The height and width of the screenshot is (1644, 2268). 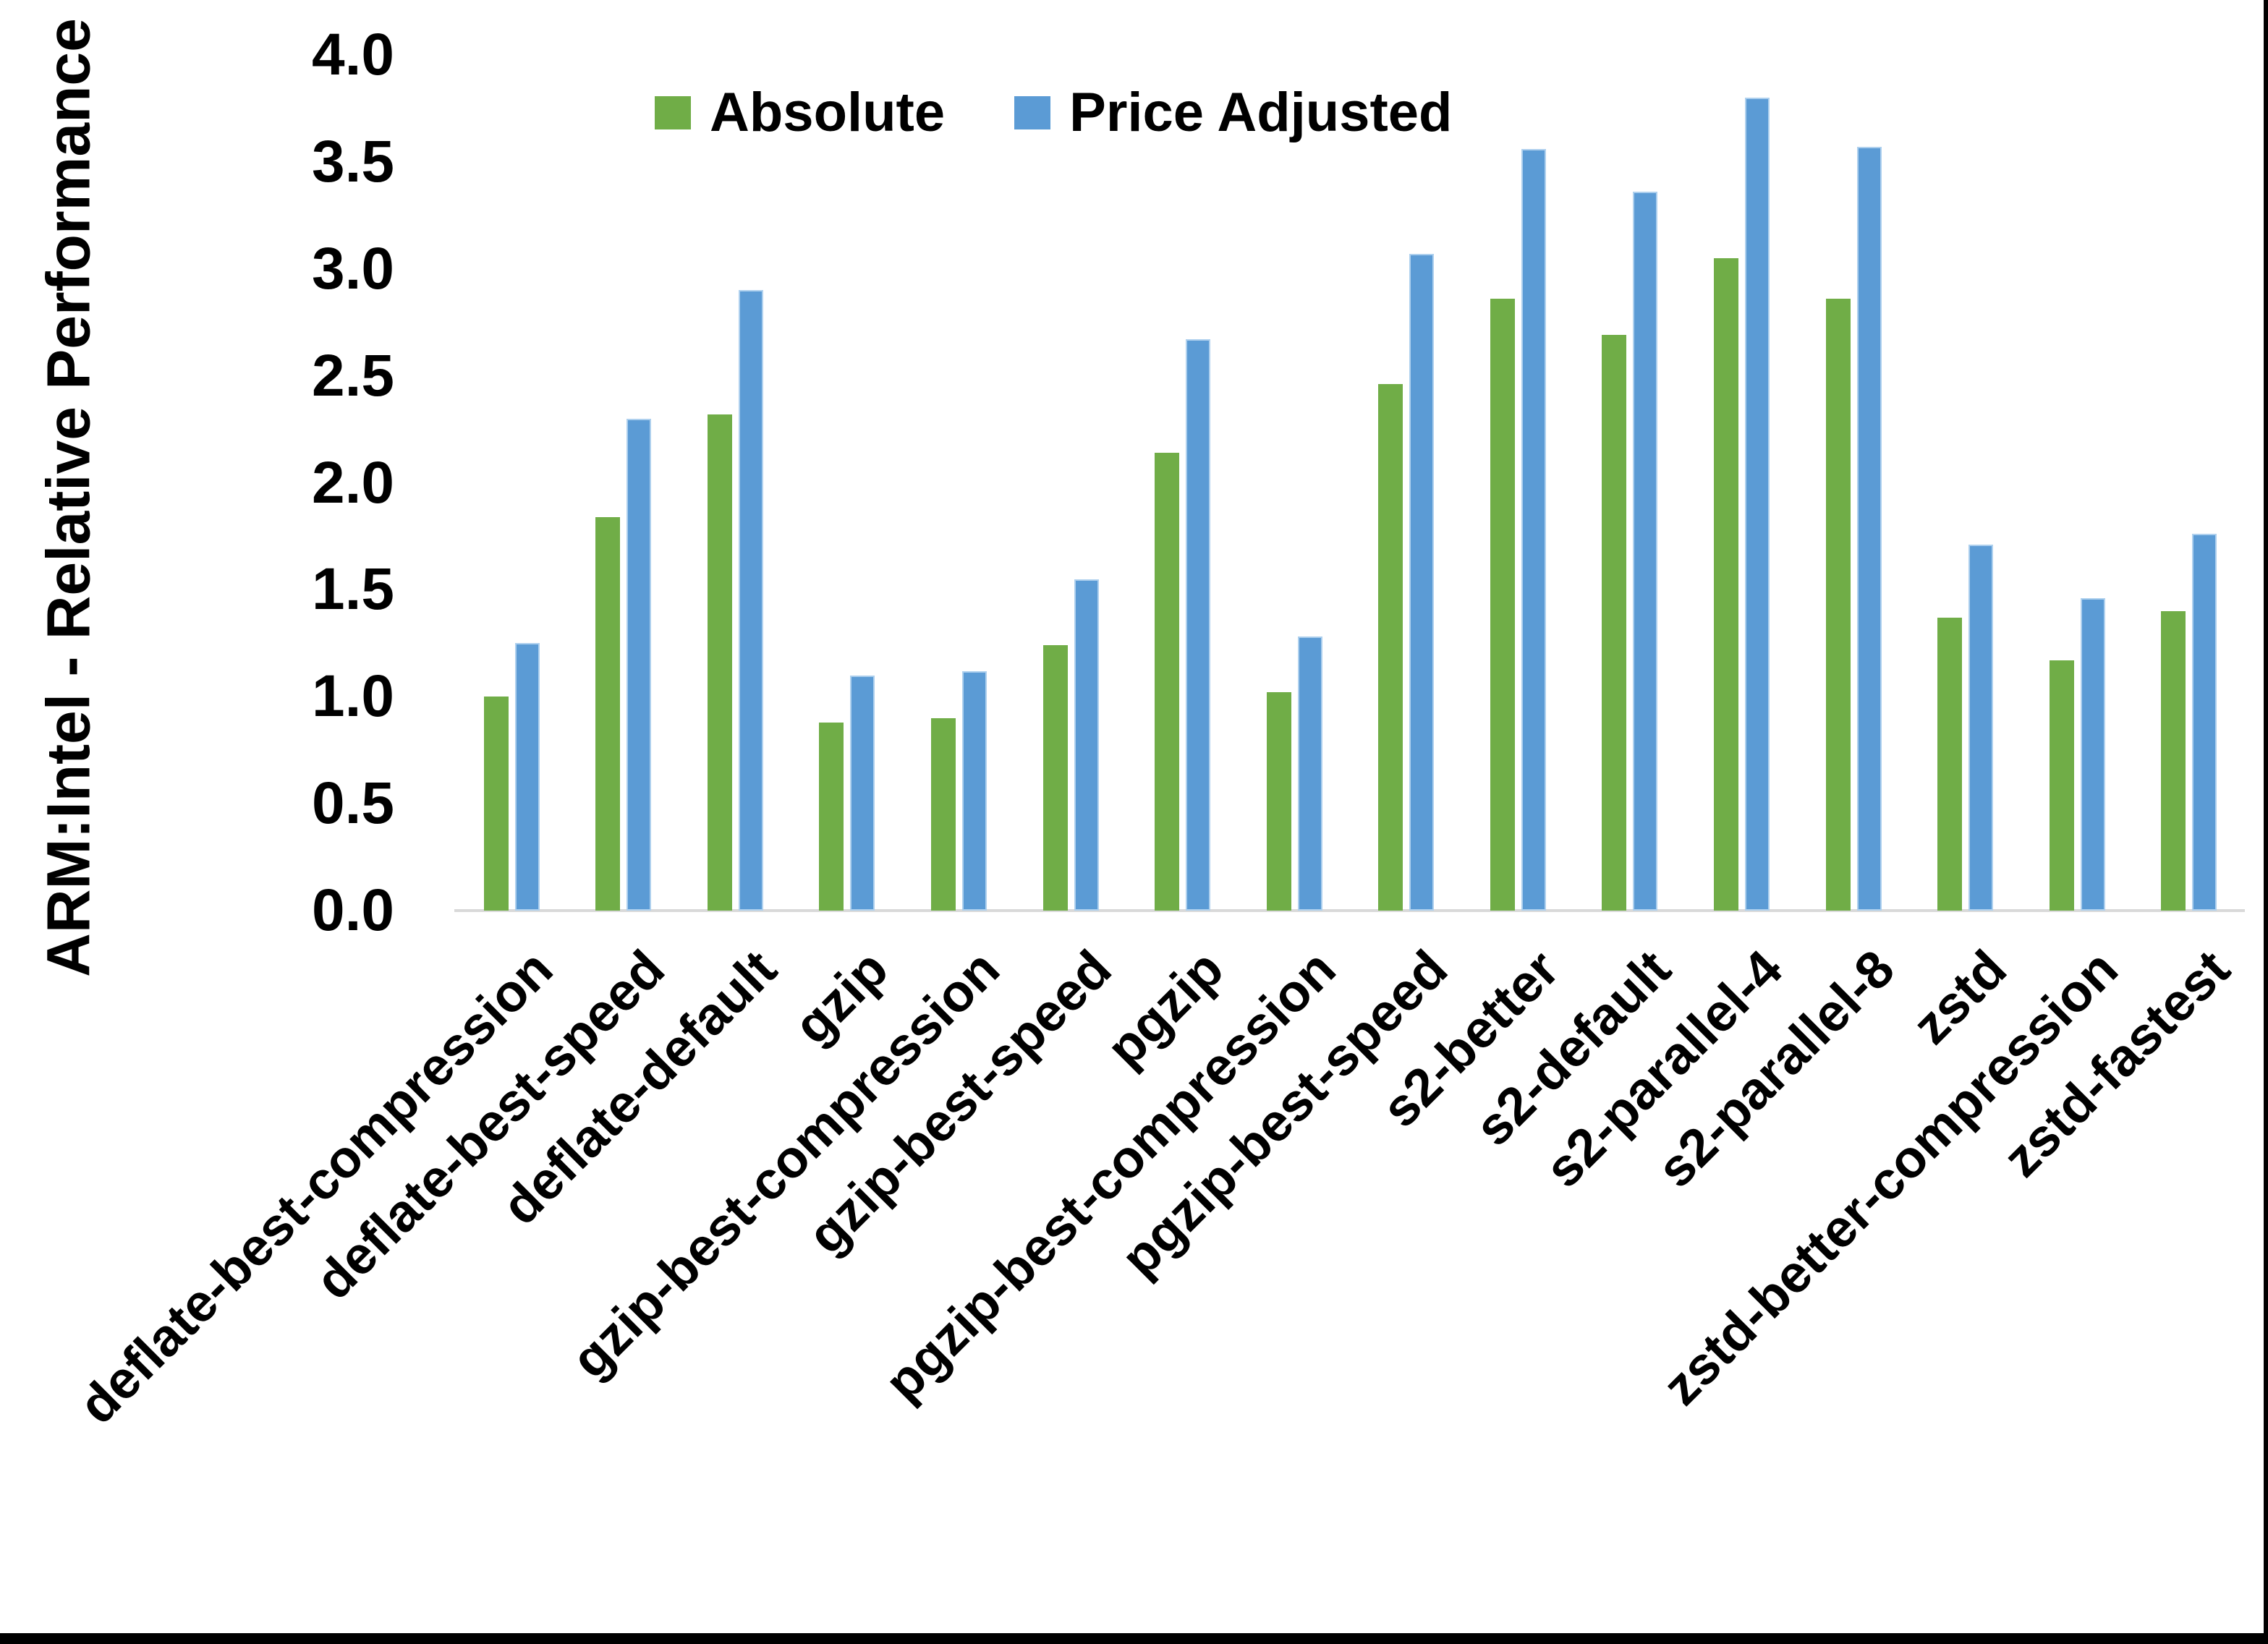 What do you see at coordinates (1349, 910) in the screenshot?
I see `x-axis-line` at bounding box center [1349, 910].